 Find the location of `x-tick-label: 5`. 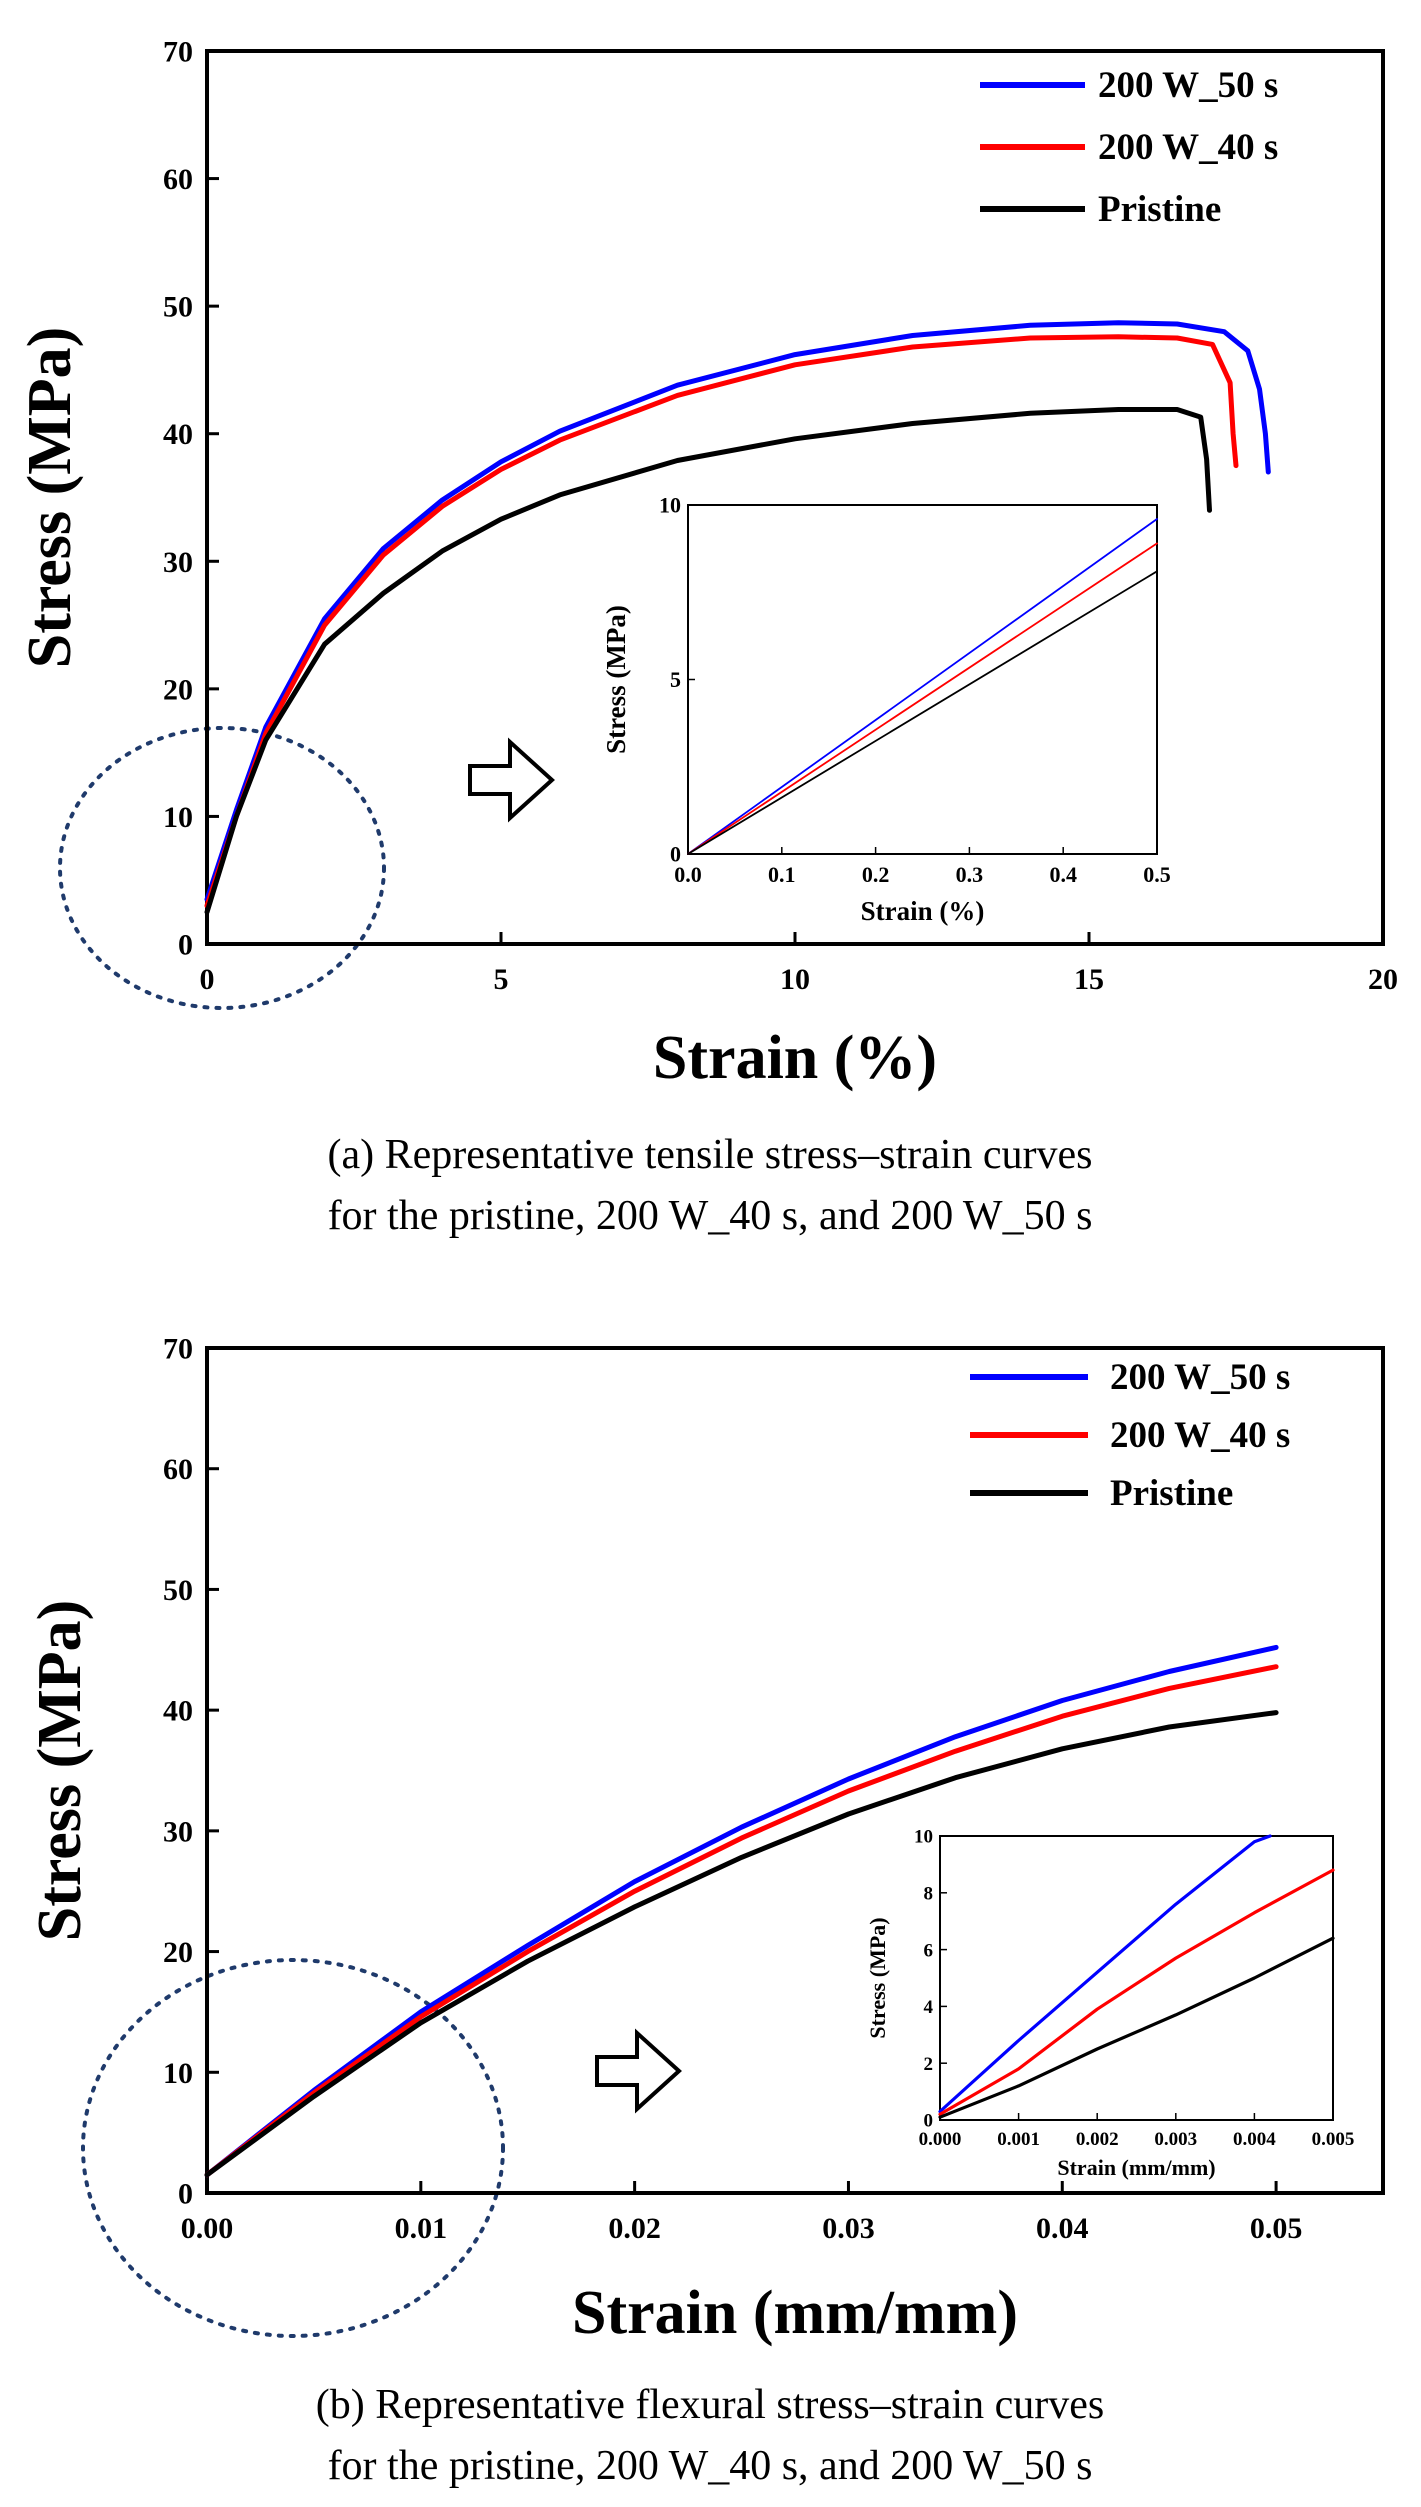

x-tick-label: 5 is located at coordinates (501, 979).